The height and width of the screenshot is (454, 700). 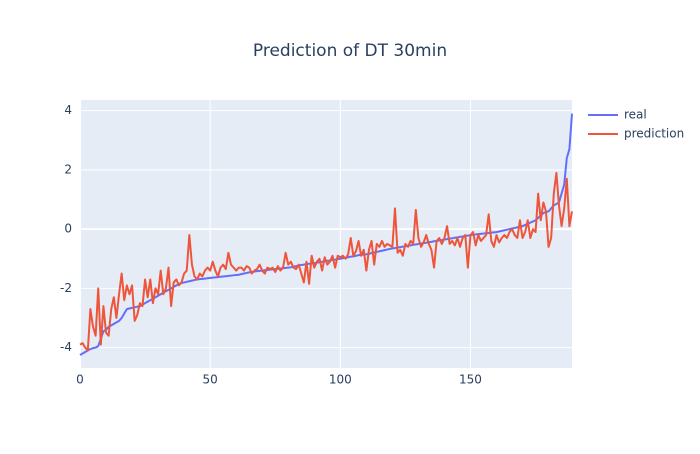 I want to click on y-tick-label: 0, so click(x=68, y=229).